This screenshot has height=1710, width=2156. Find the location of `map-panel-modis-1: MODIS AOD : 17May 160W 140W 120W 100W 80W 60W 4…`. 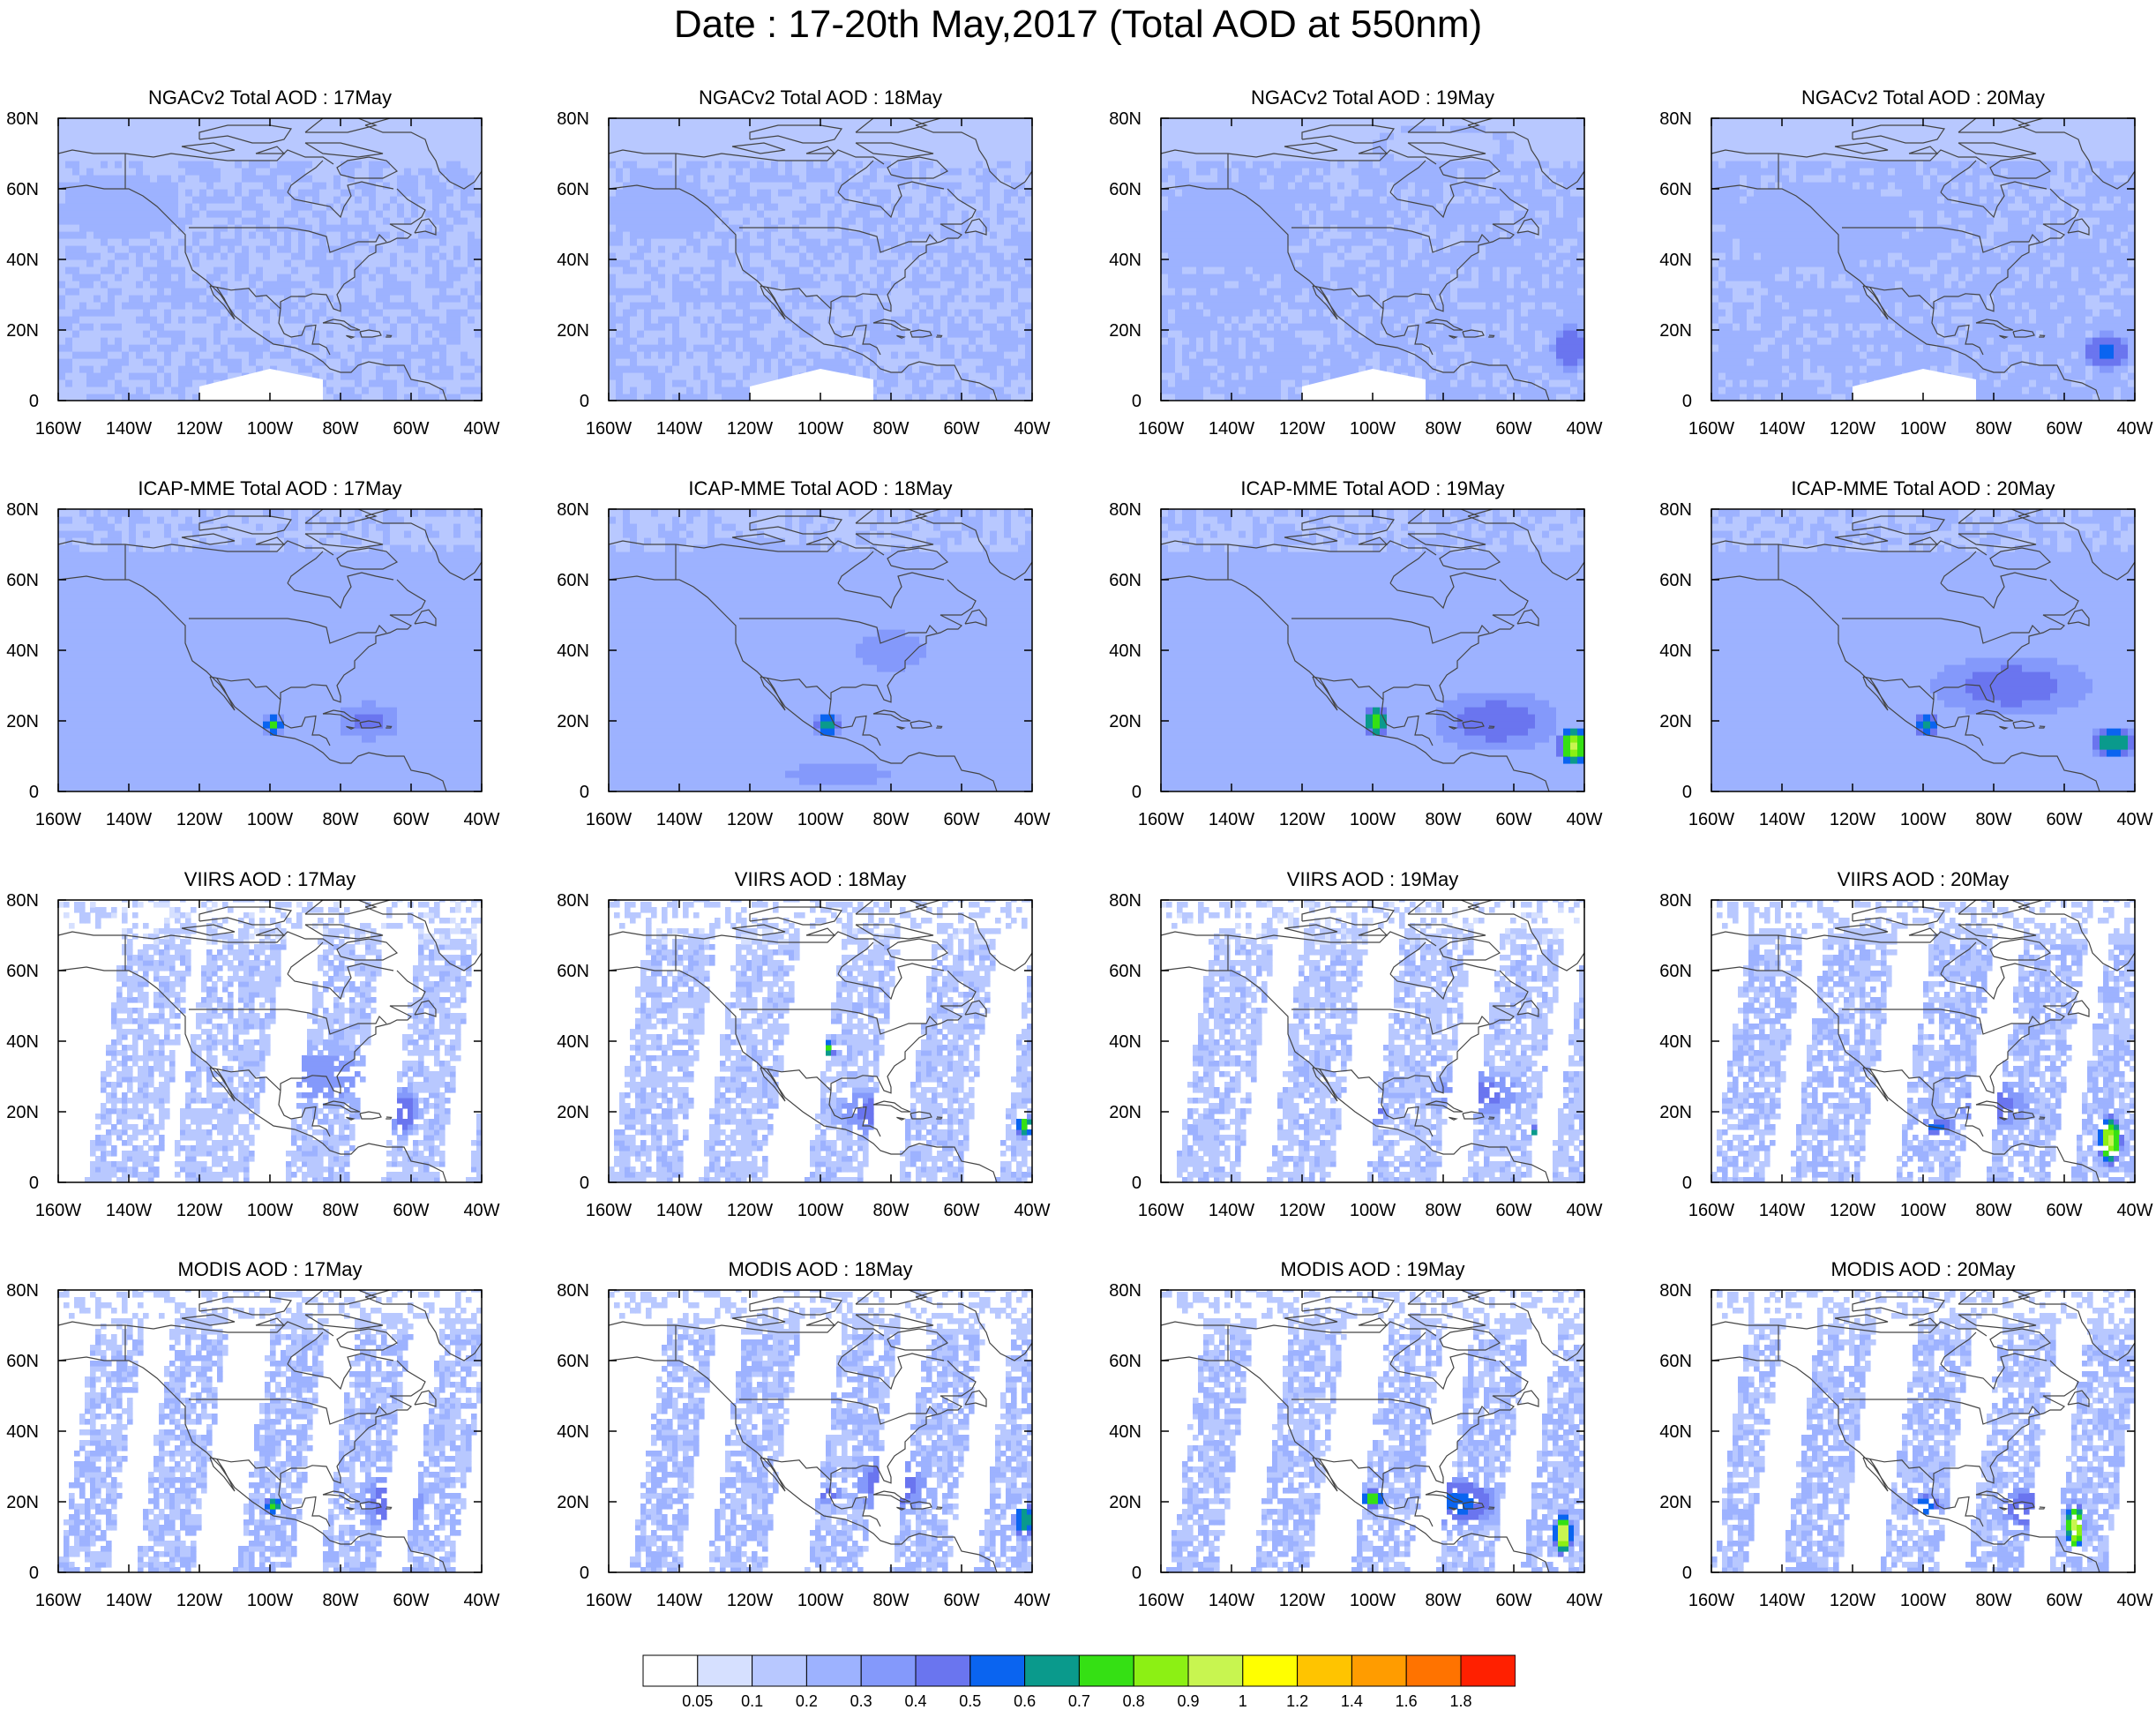

map-panel-modis-1: MODIS AOD : 17May 160W 140W 120W 100W 80W 60W 4… is located at coordinates (253, 1434).